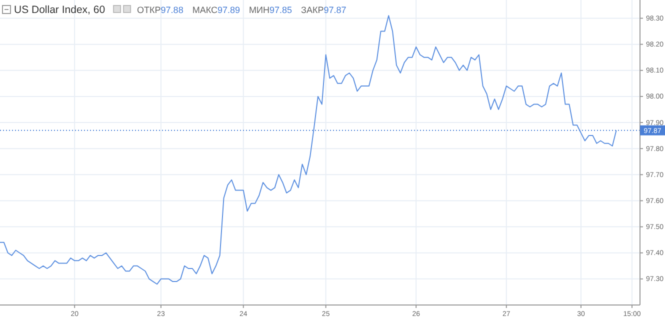 This screenshot has height=320, width=665. Describe the element at coordinates (270, 10) in the screenshot. I see `annotation: МИН97.85` at that location.